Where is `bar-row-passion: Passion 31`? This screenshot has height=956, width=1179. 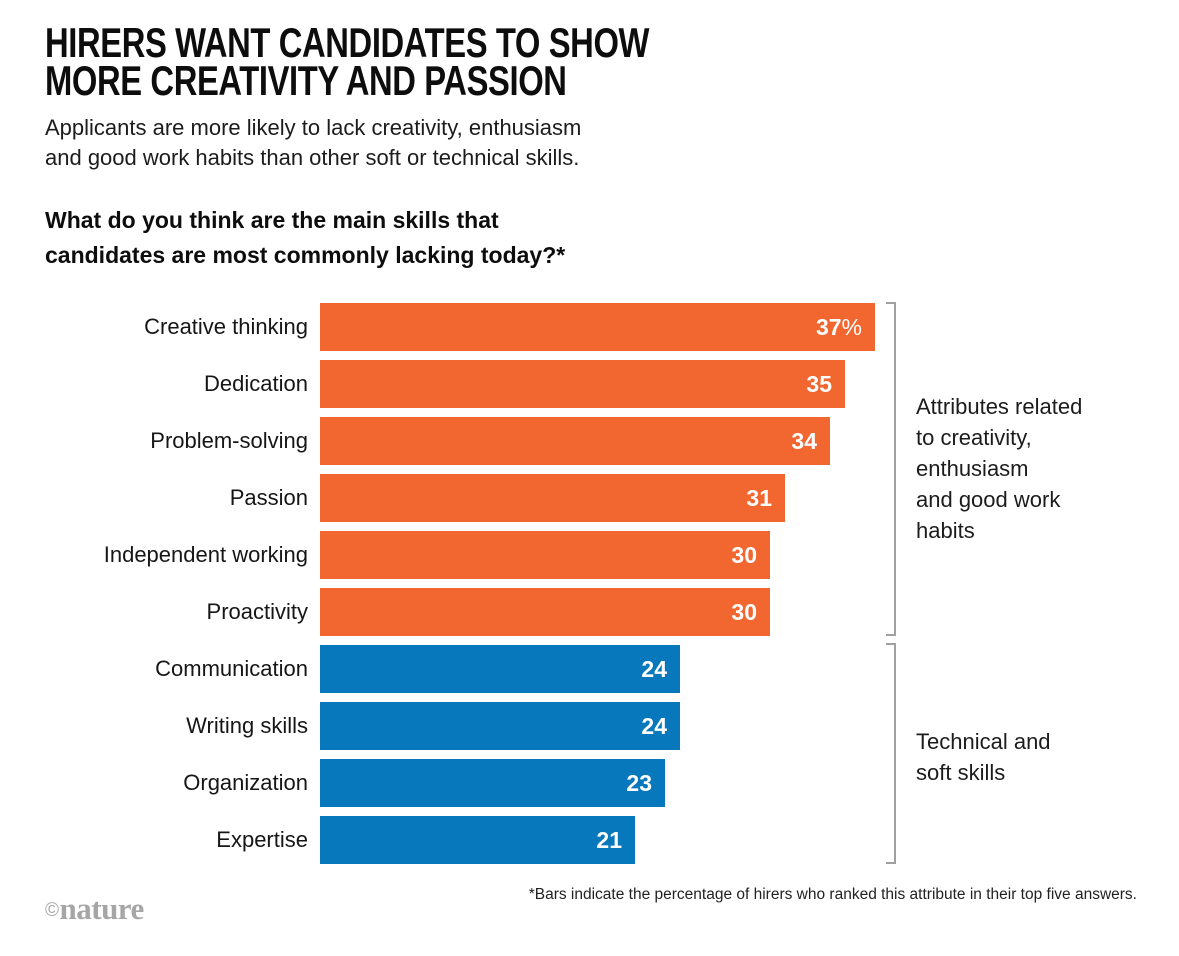
bar-row-passion: Passion 31 is located at coordinates (392, 498).